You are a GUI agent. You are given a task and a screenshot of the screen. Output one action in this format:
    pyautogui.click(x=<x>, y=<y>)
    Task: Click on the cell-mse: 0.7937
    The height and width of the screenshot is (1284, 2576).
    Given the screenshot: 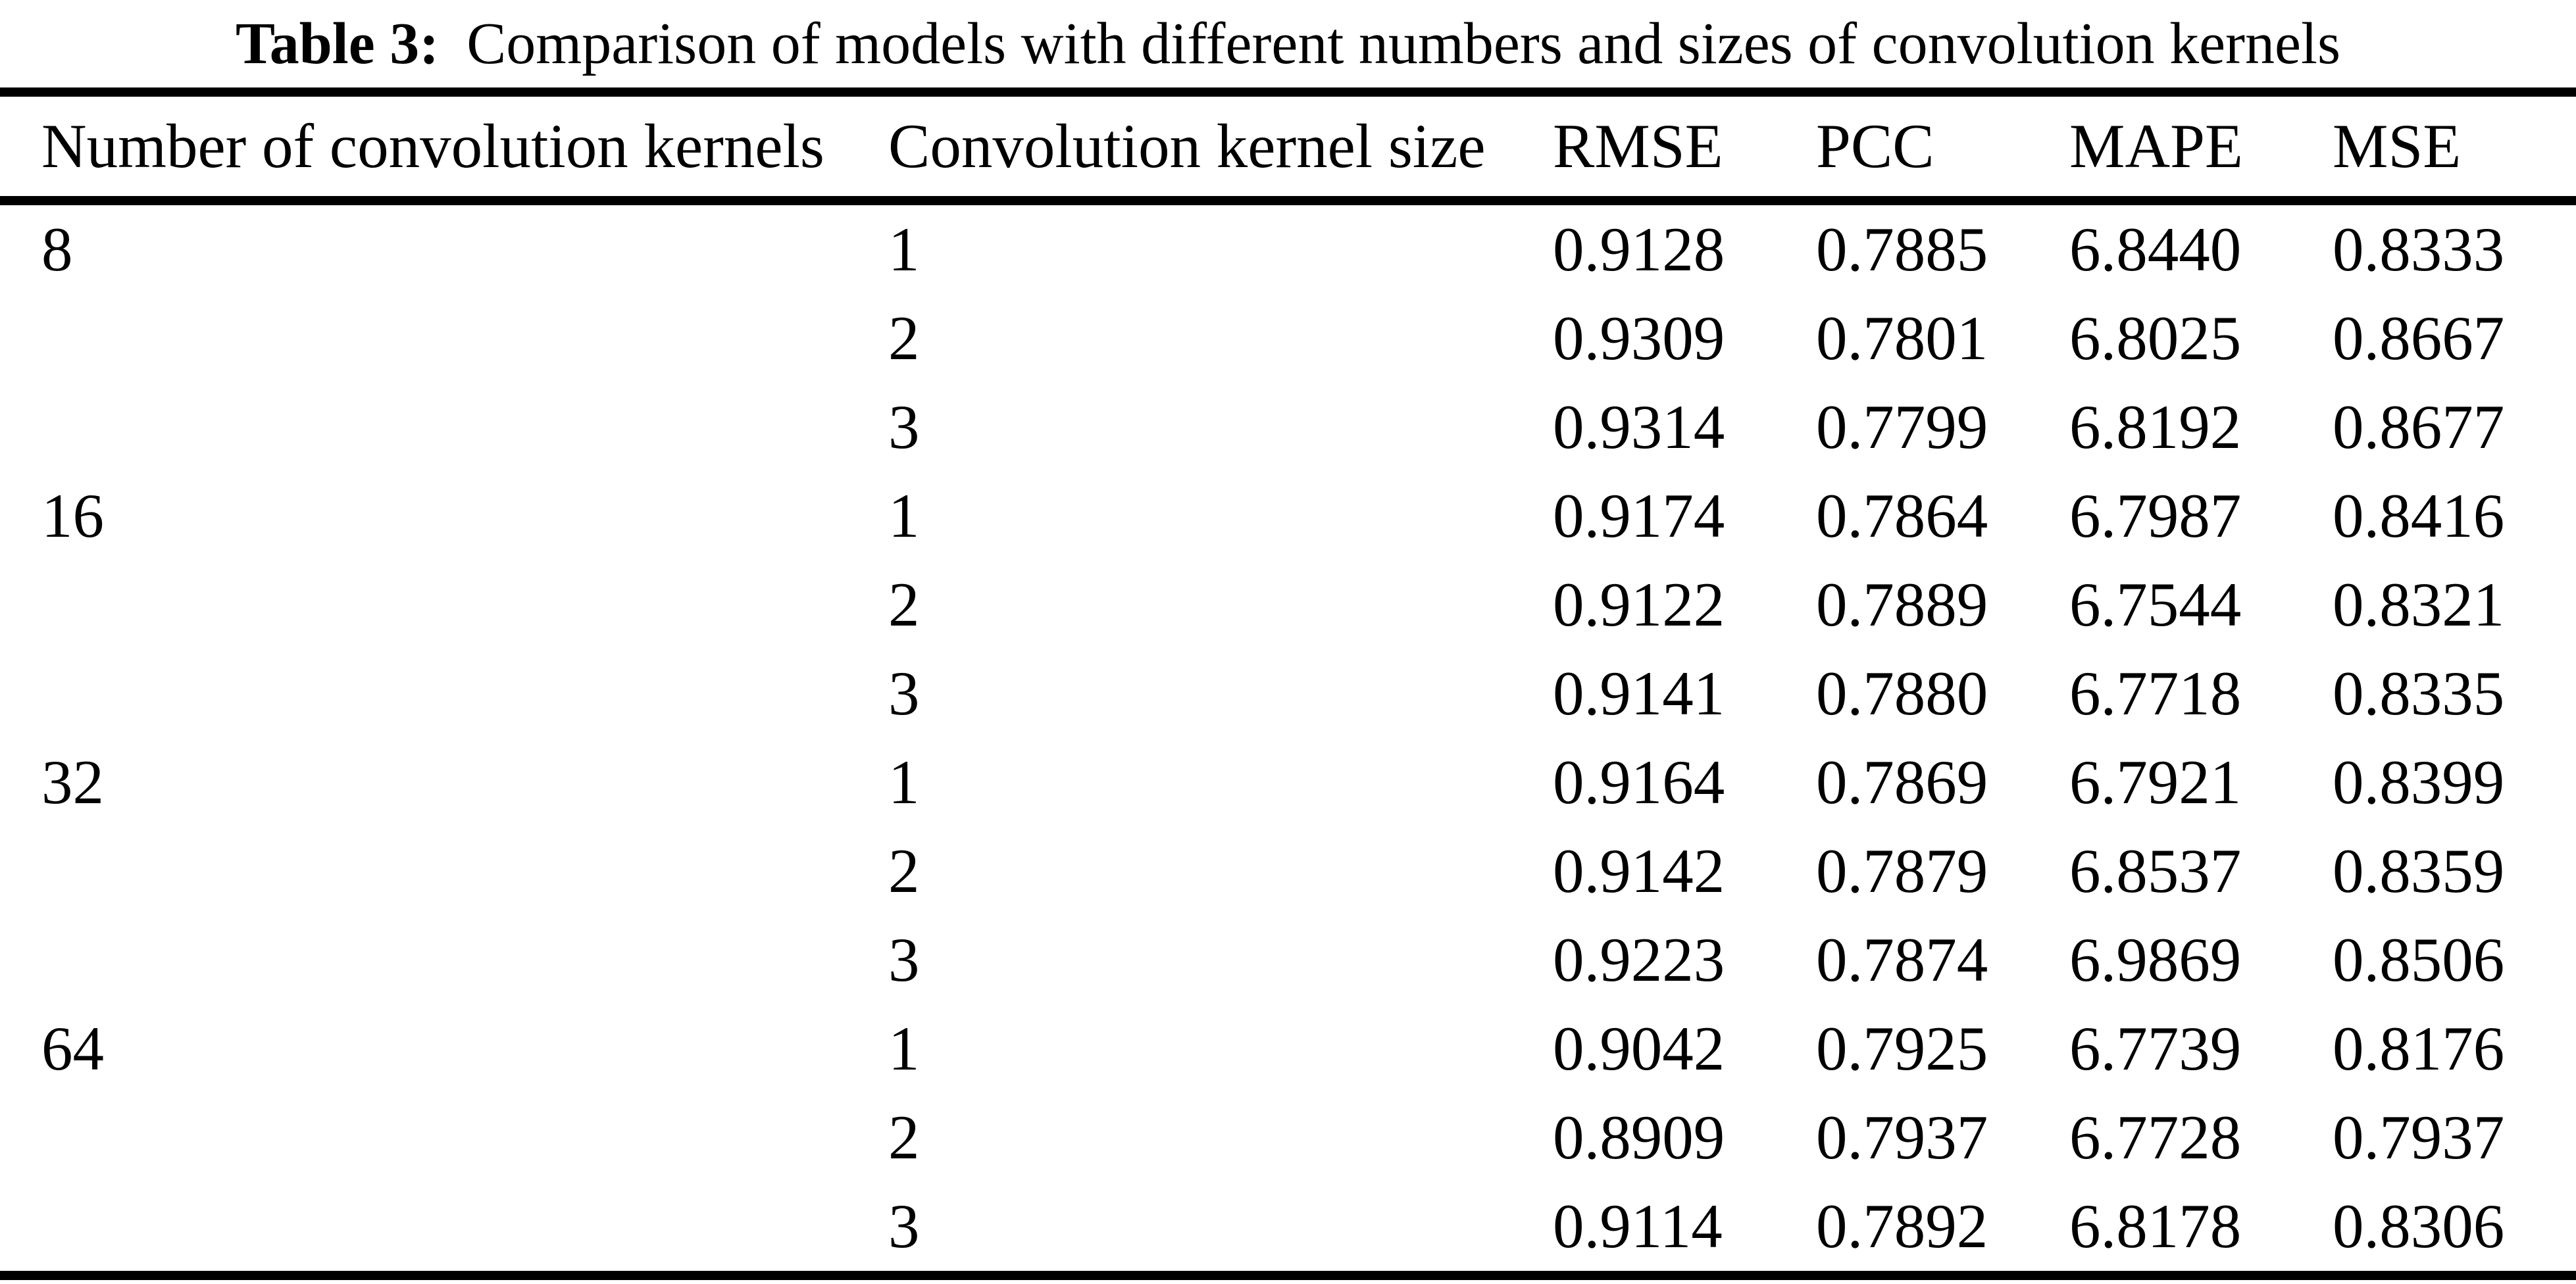 What is the action you would take?
    pyautogui.click(x=2419, y=1137)
    